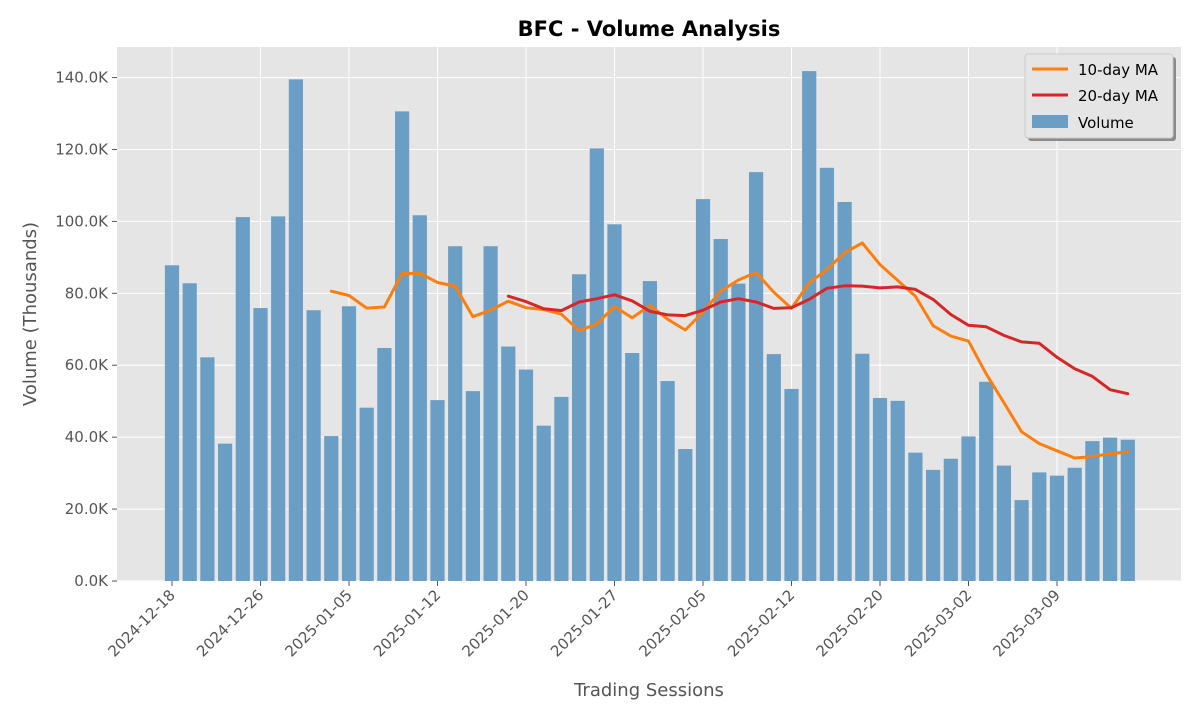 The width and height of the screenshot is (1200, 720). I want to click on y-tick-label: 20.0K, so click(87, 509).